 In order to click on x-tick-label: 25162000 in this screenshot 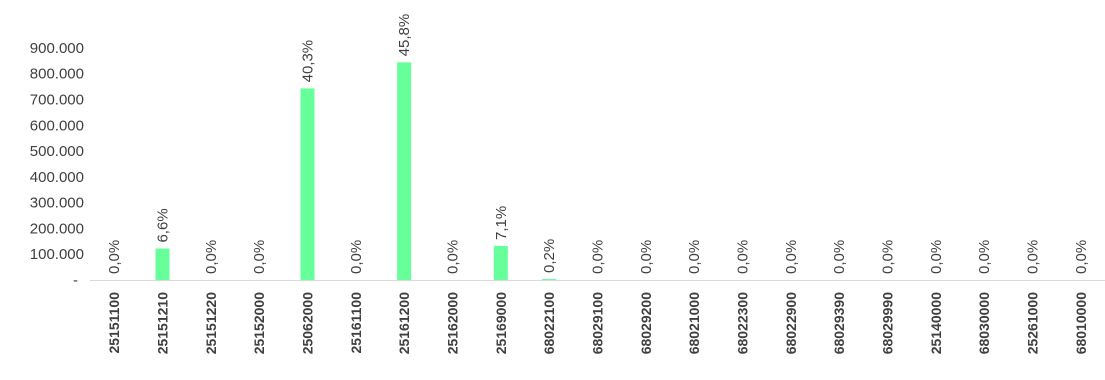, I will do `click(453, 323)`.